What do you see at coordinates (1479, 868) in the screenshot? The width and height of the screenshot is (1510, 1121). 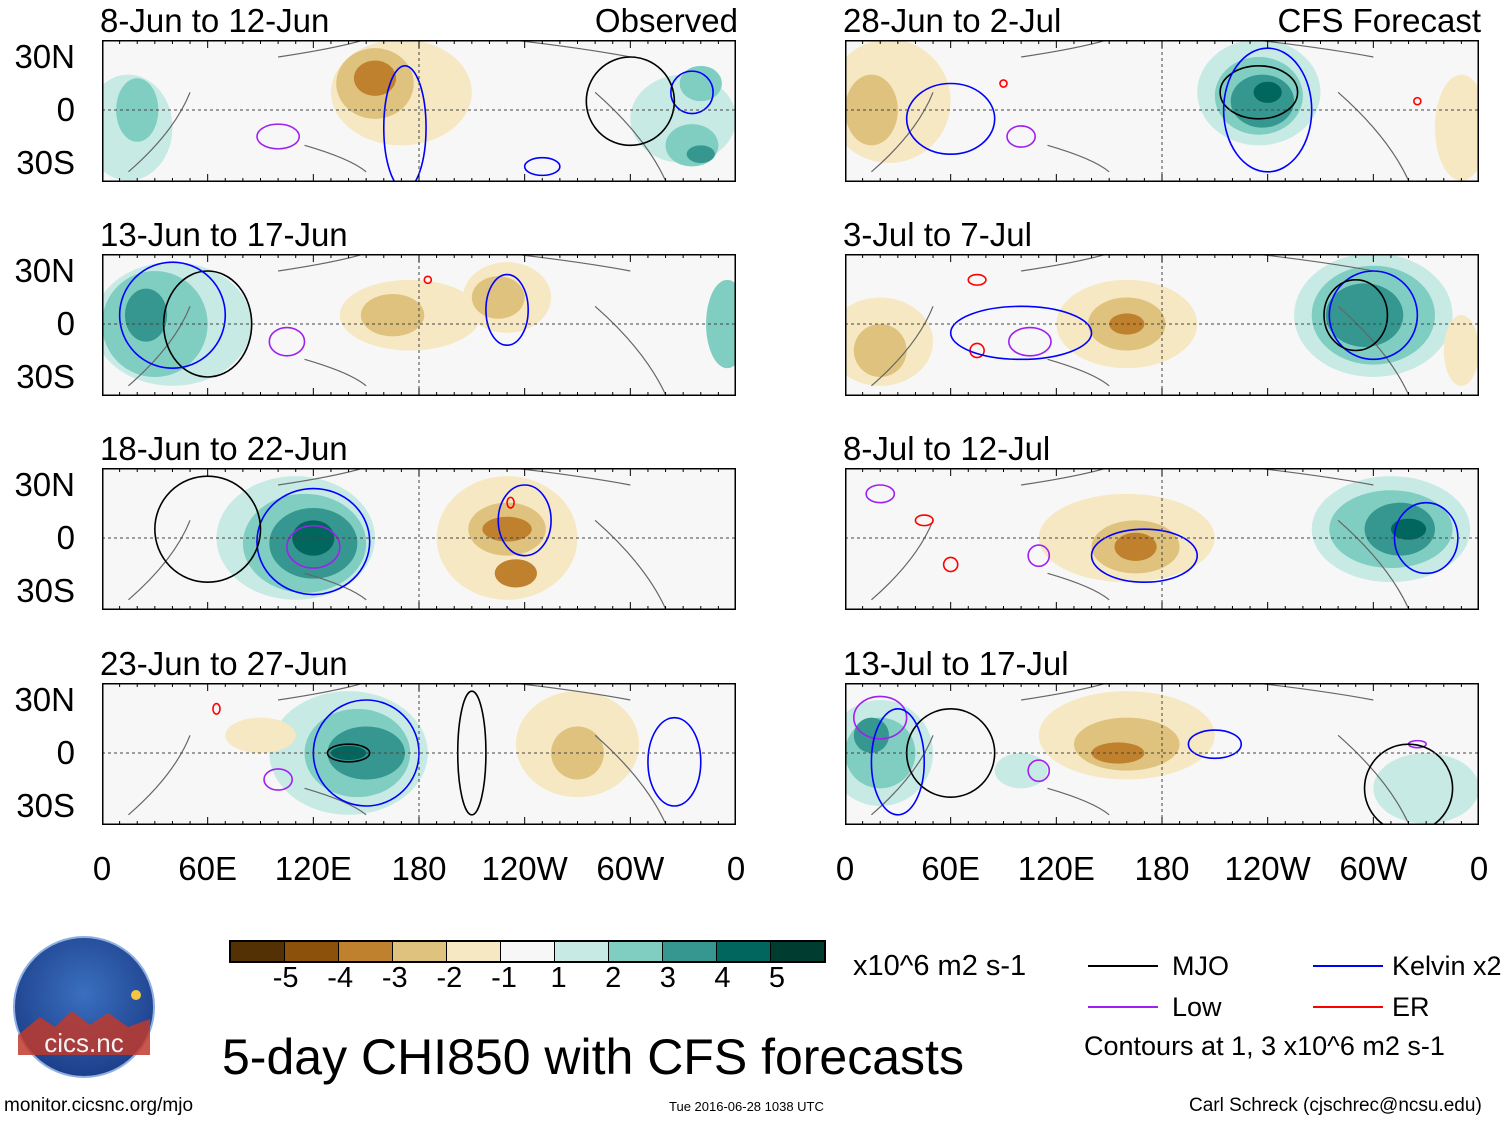 I see `lon-label: 0` at bounding box center [1479, 868].